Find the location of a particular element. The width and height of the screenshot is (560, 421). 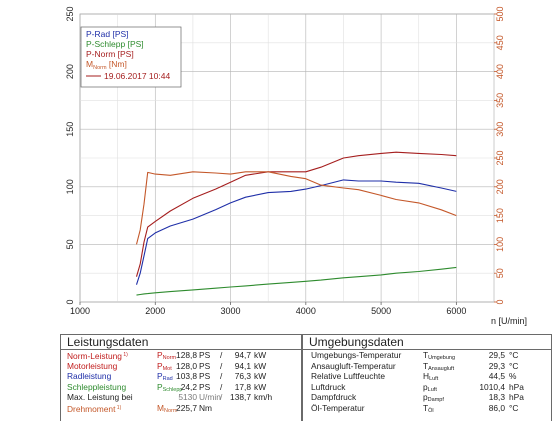

leistung-symbol-sub: Rad is located at coordinates (167, 379).